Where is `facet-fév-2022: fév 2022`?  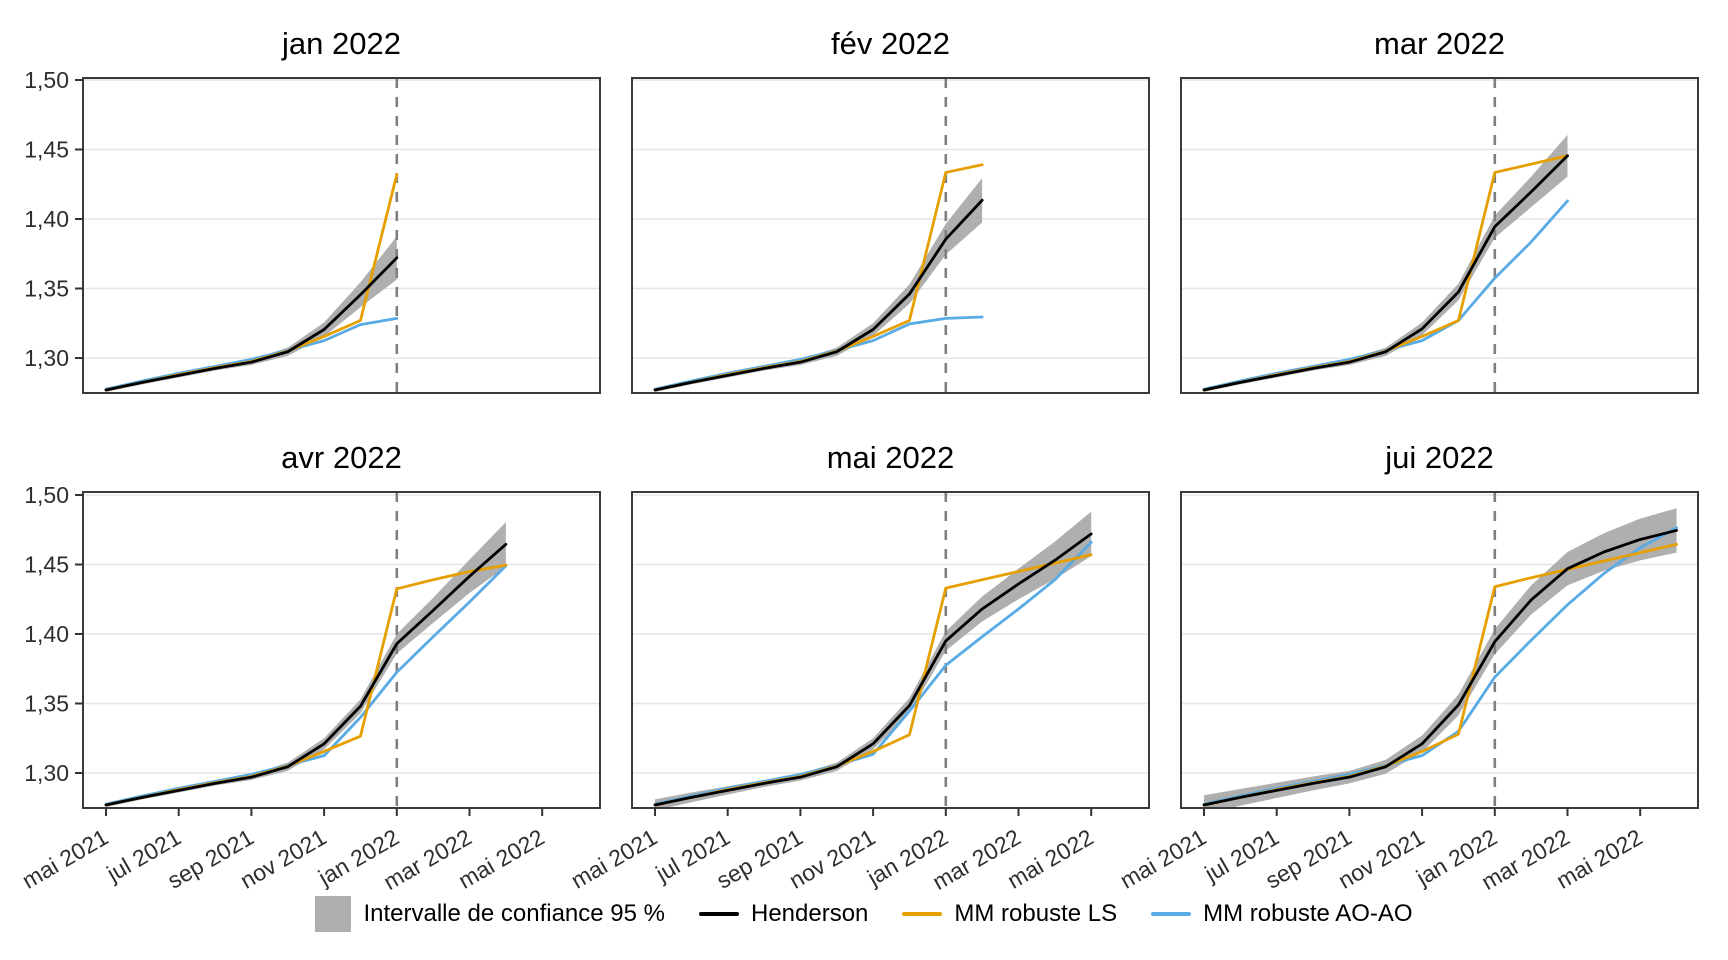 facet-fév-2022: fév 2022 is located at coordinates (890, 210).